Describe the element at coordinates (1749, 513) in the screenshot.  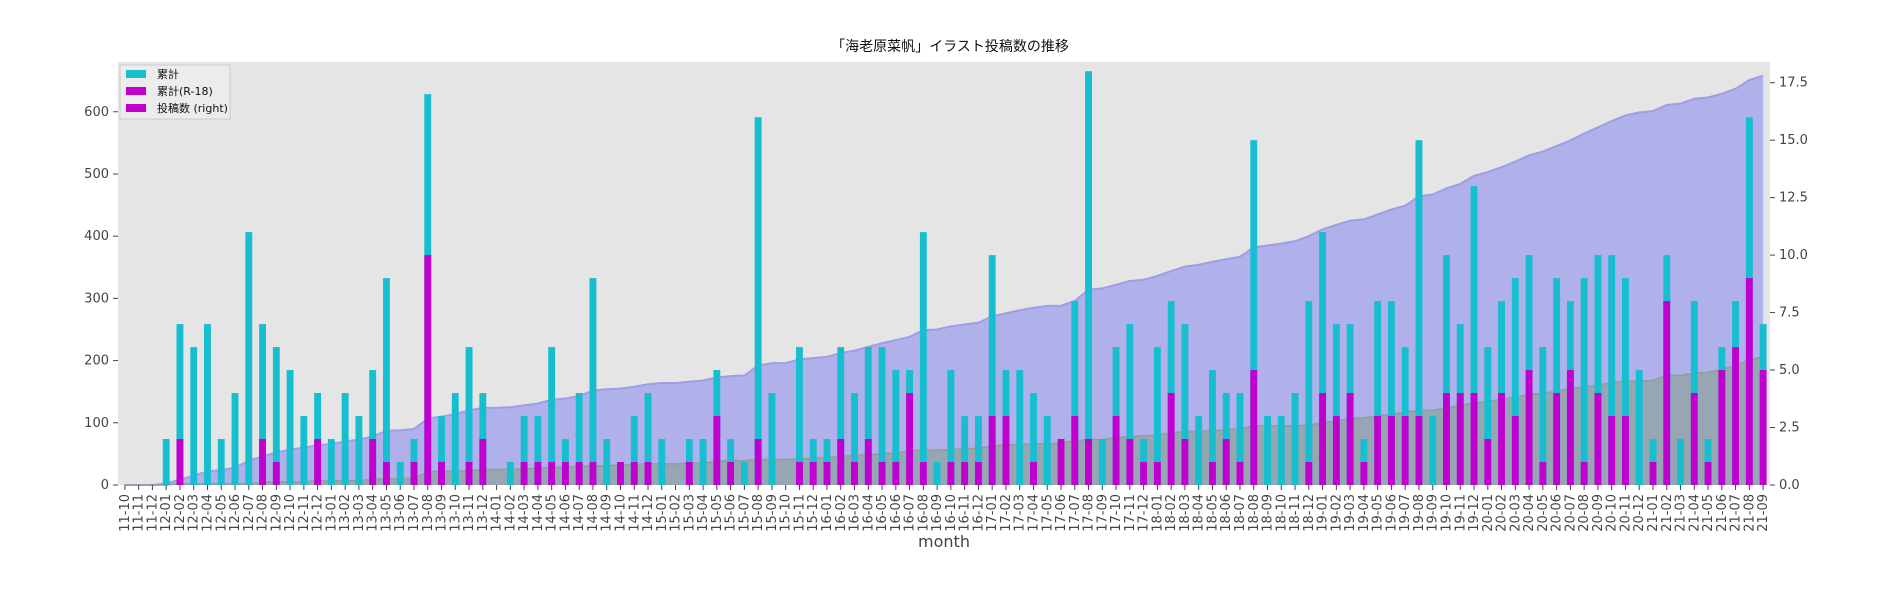
I see `x-tick-label: 21-08` at that location.